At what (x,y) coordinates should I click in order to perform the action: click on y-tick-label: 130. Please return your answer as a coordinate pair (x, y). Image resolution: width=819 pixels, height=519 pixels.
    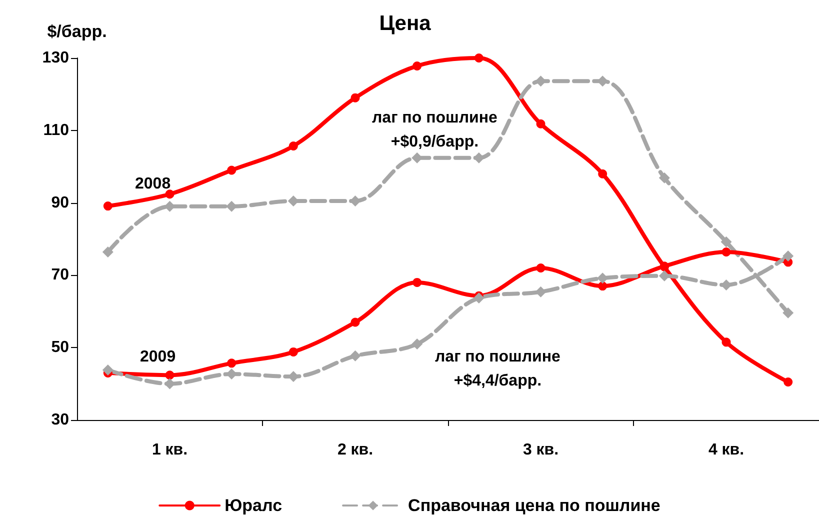
    Looking at the image, I should click on (56, 58).